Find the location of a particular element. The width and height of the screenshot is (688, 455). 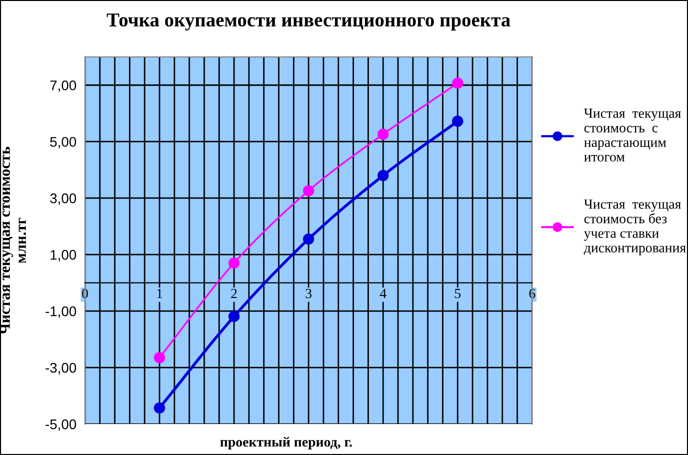

y-tick-label: 7,00 is located at coordinates (63, 86).